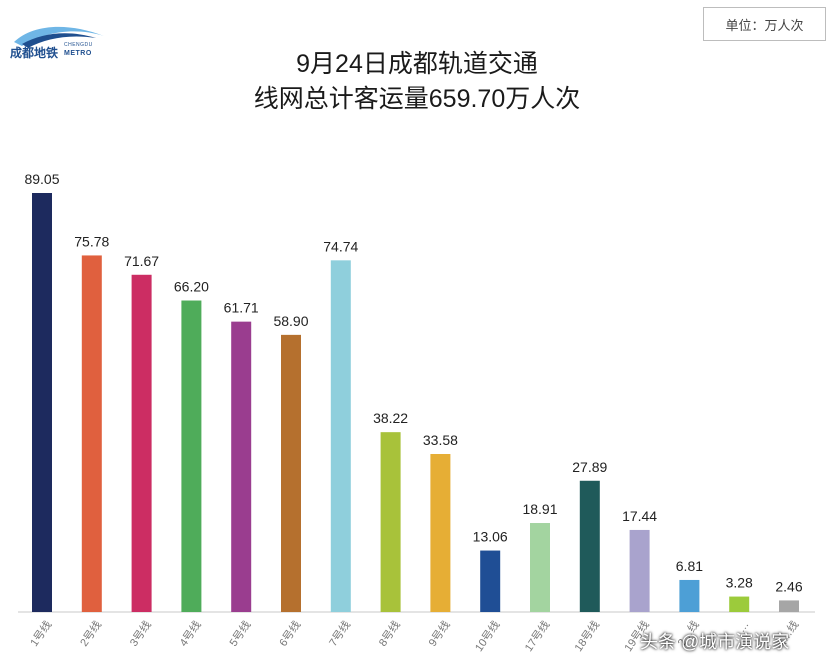 This screenshot has width=834, height=670. Describe the element at coordinates (78, 45) in the screenshot. I see `logo-text-en-top: CHENGDU` at that location.